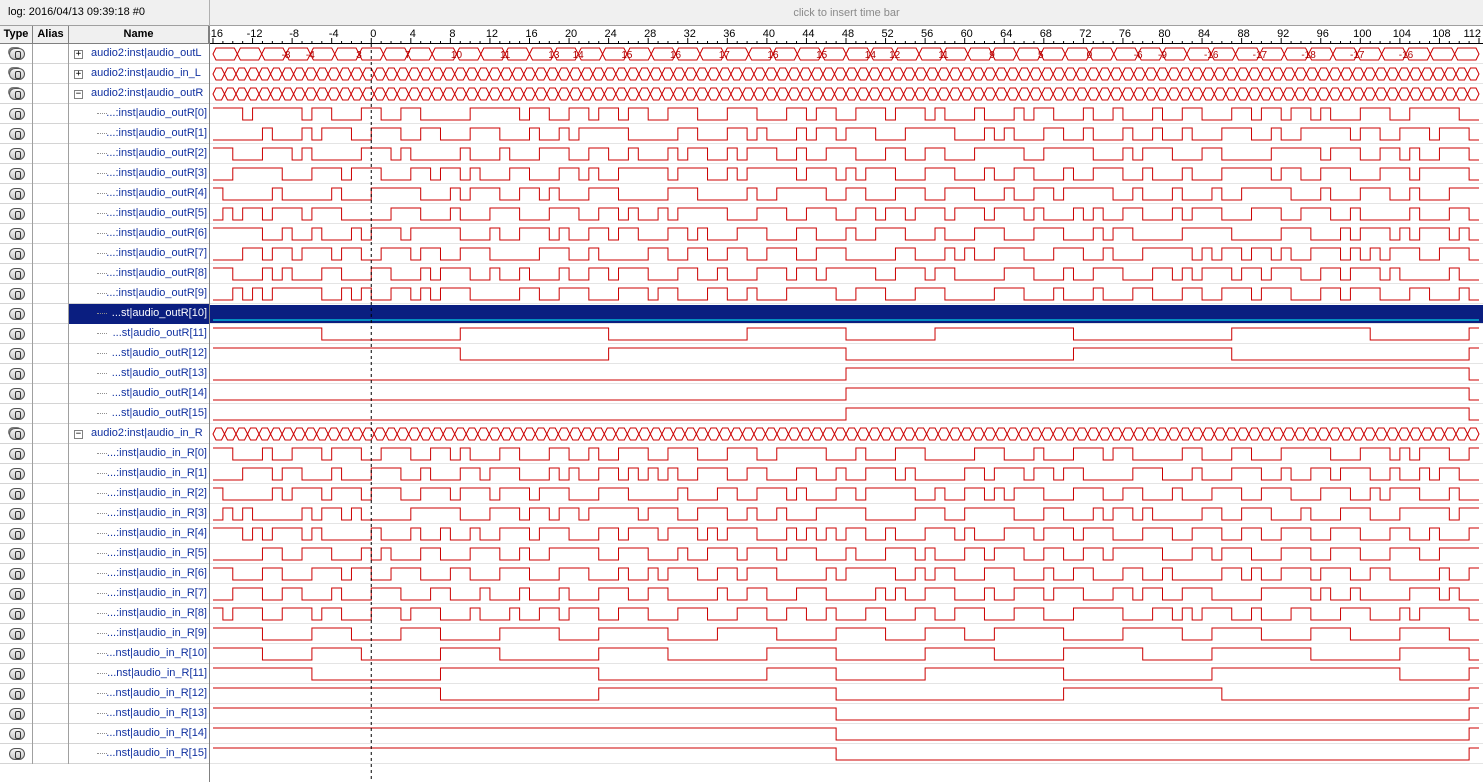 Image resolution: width=1483 pixels, height=782 pixels. Describe the element at coordinates (139, 294) in the screenshot. I see `signal-name-cell: ...:inst|audio_outR[9]` at that location.